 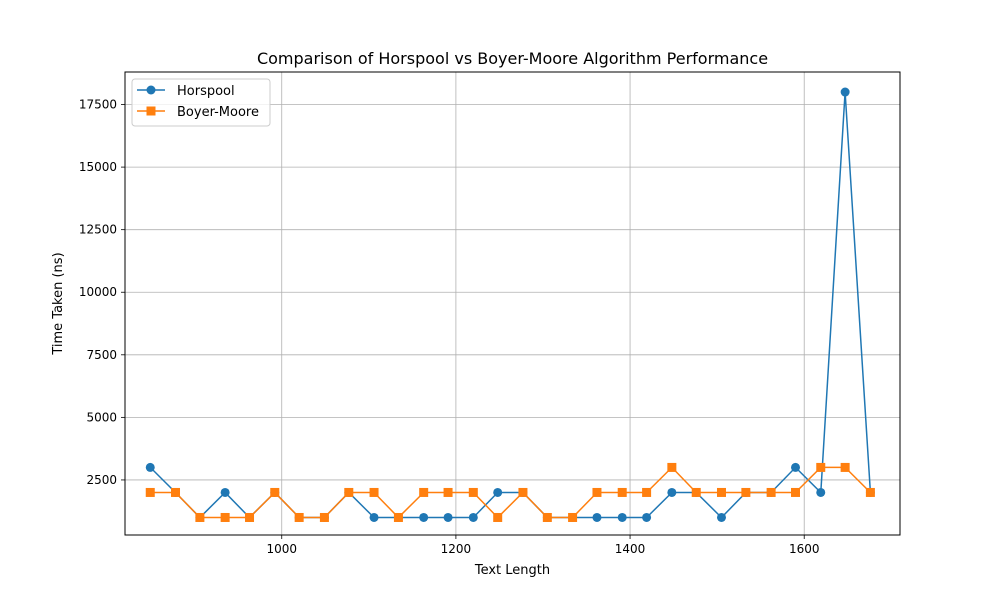 What do you see at coordinates (98, 105) in the screenshot?
I see `y-tick-label: 17500` at bounding box center [98, 105].